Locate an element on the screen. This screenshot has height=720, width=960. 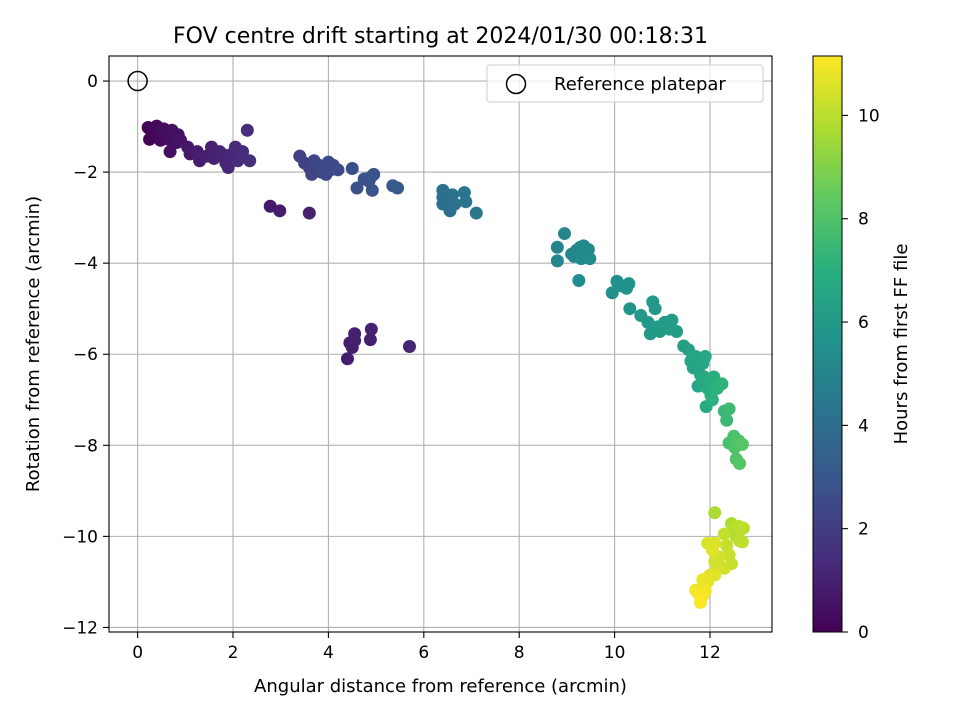
y-axis-ticks: 0 −2 −4 −6 −8 −10 −12 is located at coordinates (85, 355).